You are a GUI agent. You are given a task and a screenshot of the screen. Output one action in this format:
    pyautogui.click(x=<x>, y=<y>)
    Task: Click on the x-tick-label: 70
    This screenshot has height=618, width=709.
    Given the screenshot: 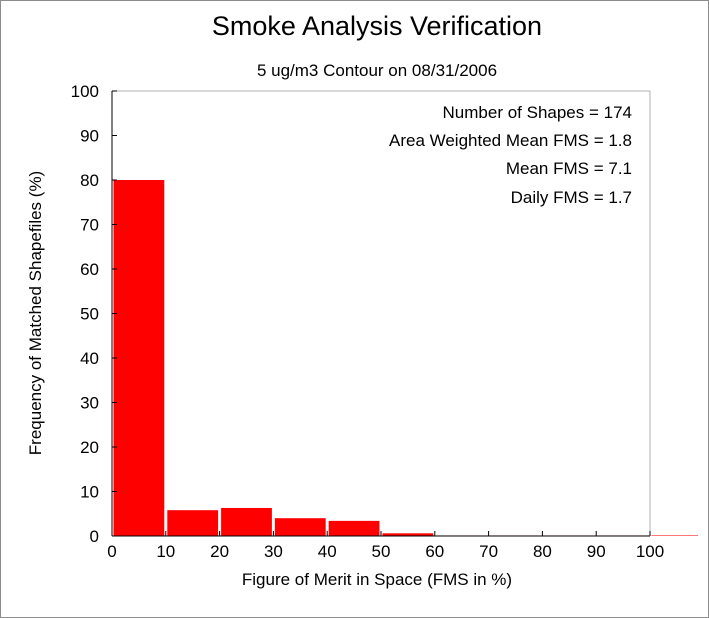 What is the action you would take?
    pyautogui.click(x=488, y=551)
    